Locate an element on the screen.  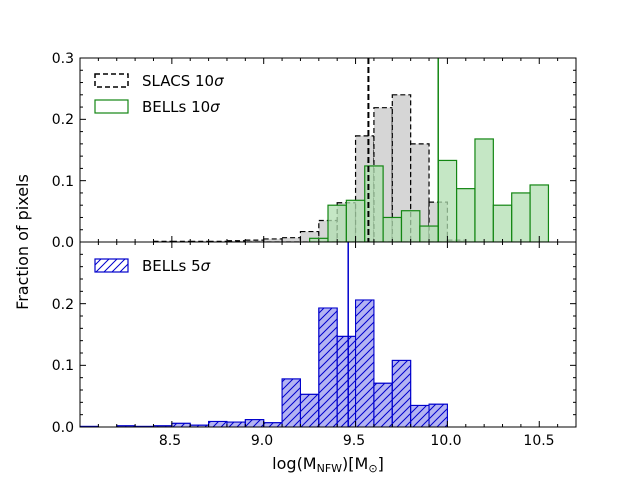
top-ytick-label: 0.0 is located at coordinates (63, 243).